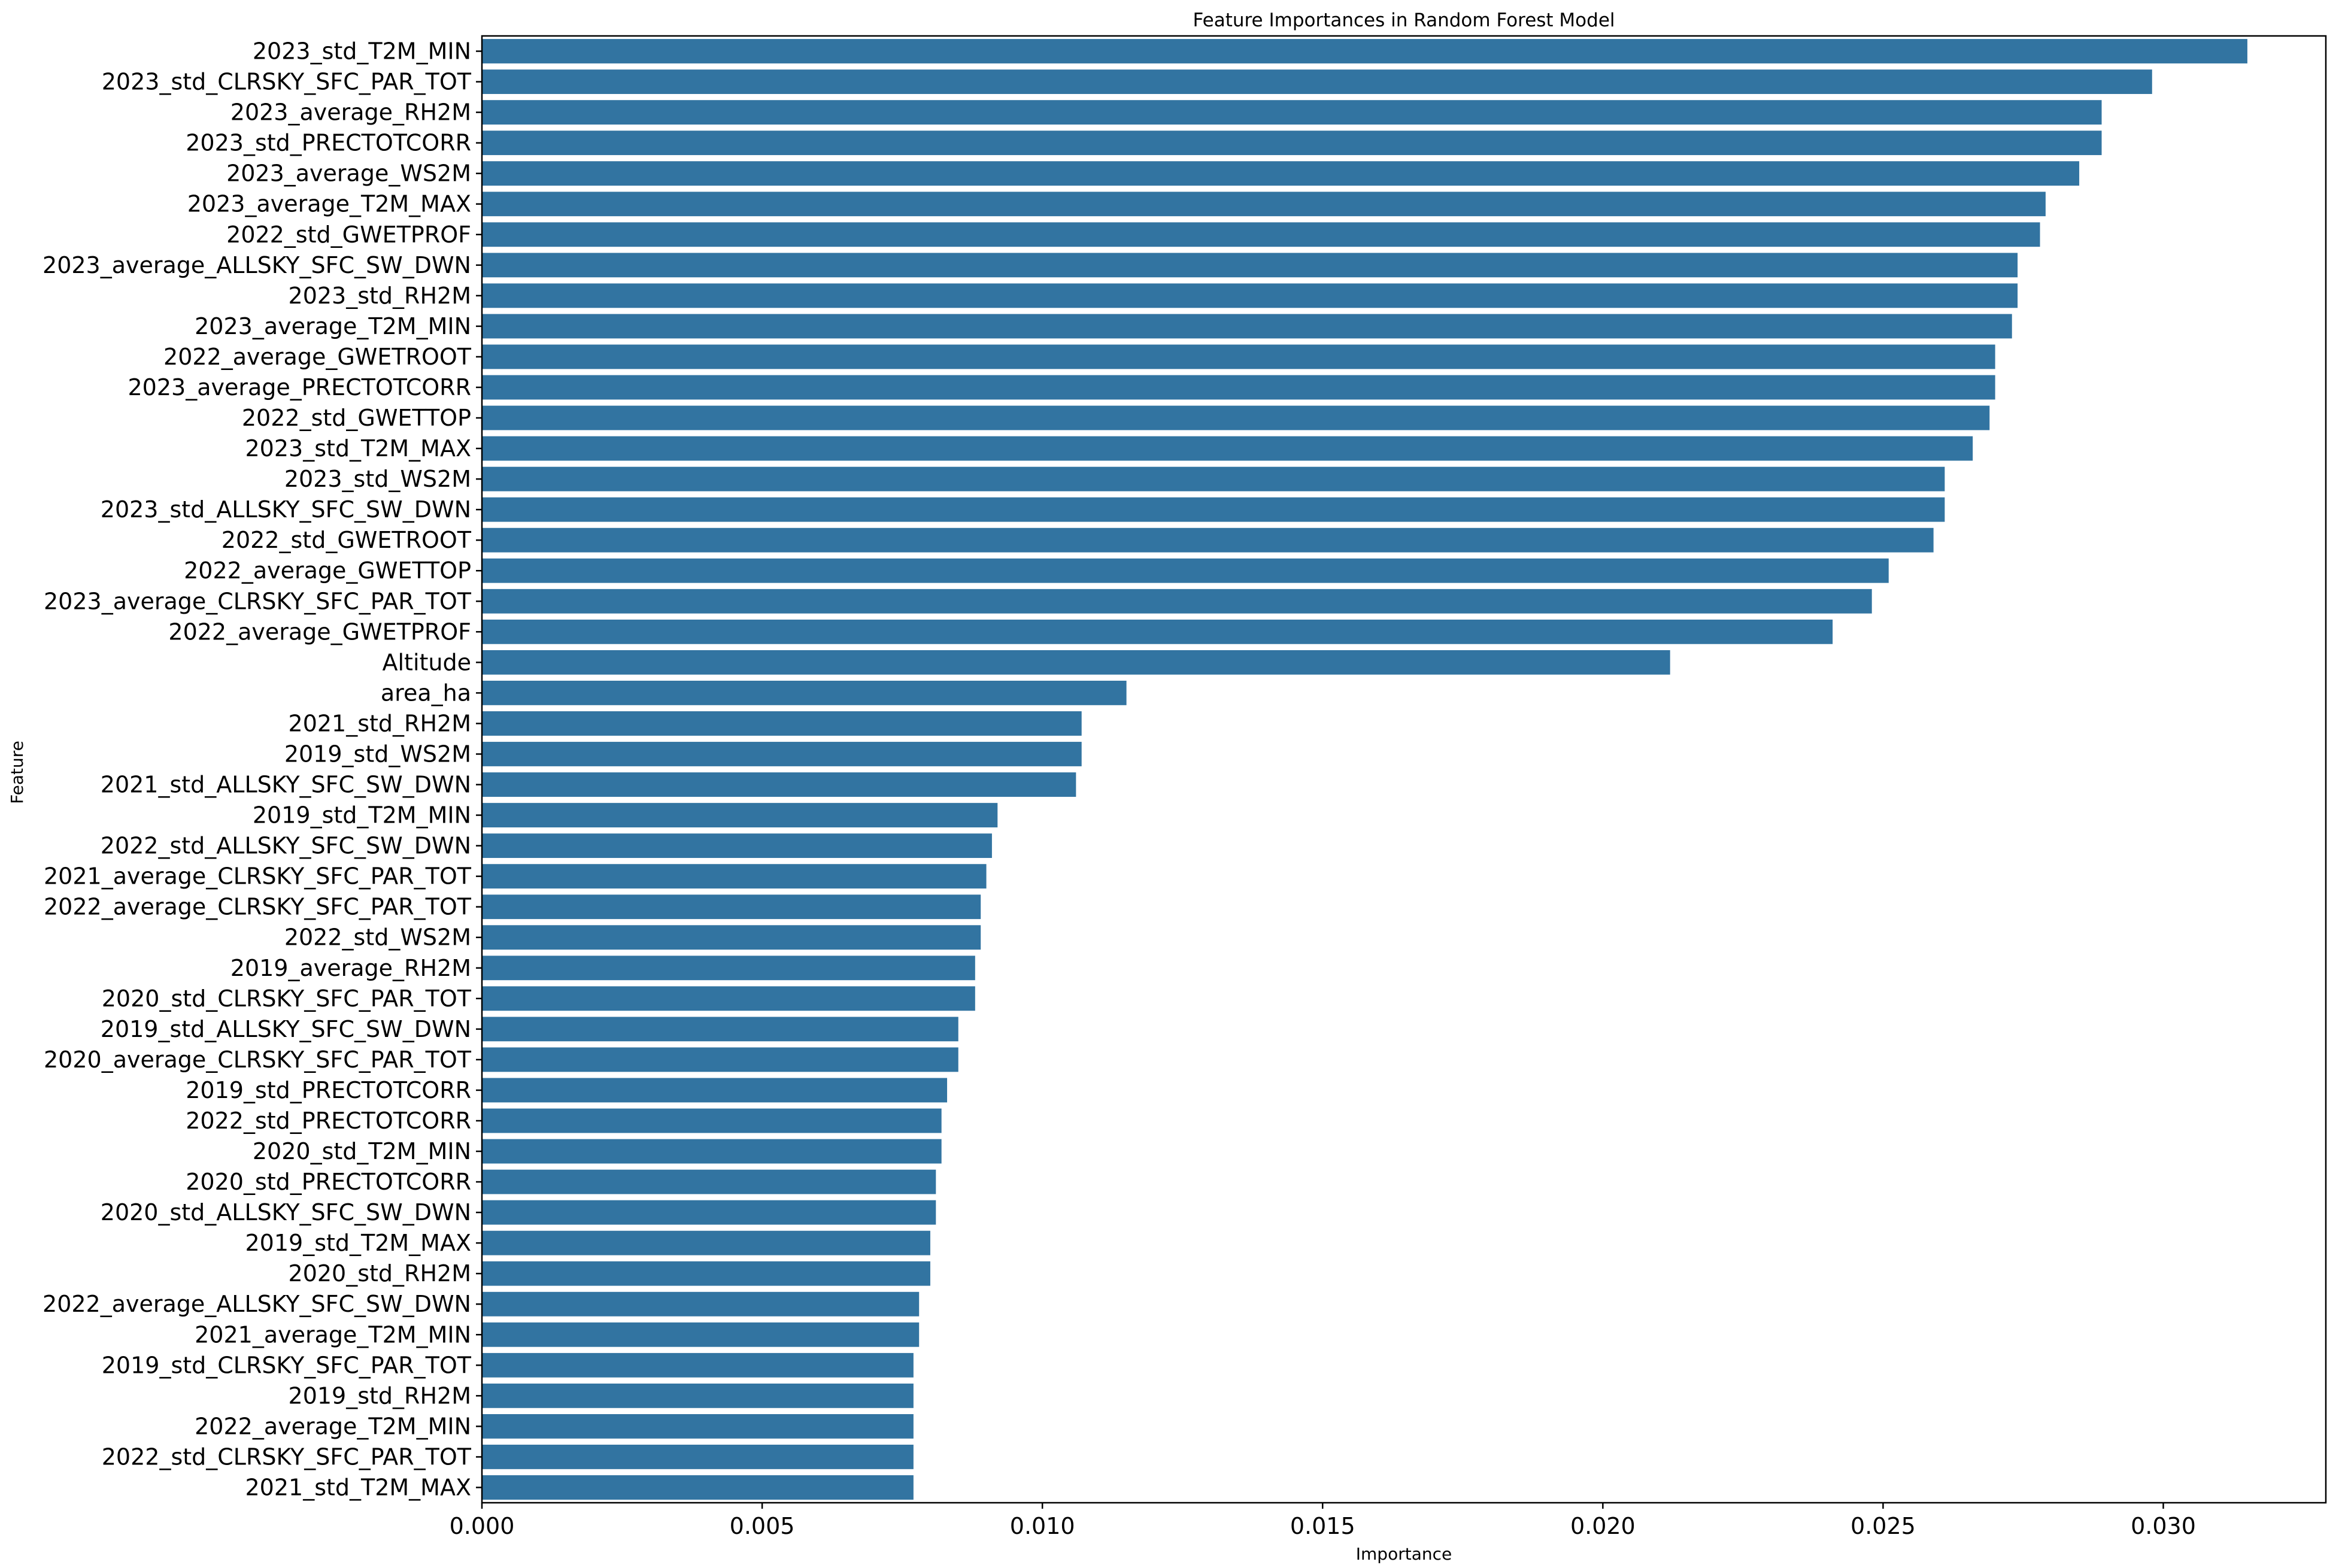 Image resolution: width=2339 pixels, height=1568 pixels. I want to click on bar-2021_average_CLRSKY_SFC_PAR_TOT, so click(734, 876).